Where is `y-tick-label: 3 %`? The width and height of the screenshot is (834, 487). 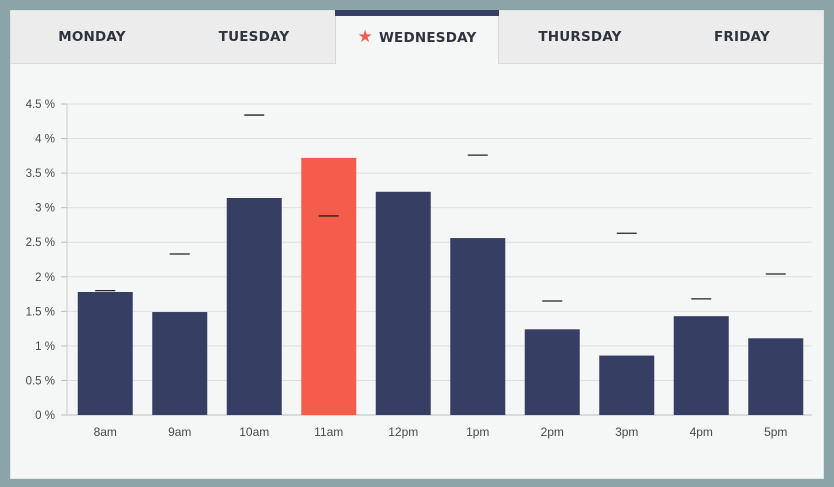
y-tick-label: 3 % is located at coordinates (45, 209).